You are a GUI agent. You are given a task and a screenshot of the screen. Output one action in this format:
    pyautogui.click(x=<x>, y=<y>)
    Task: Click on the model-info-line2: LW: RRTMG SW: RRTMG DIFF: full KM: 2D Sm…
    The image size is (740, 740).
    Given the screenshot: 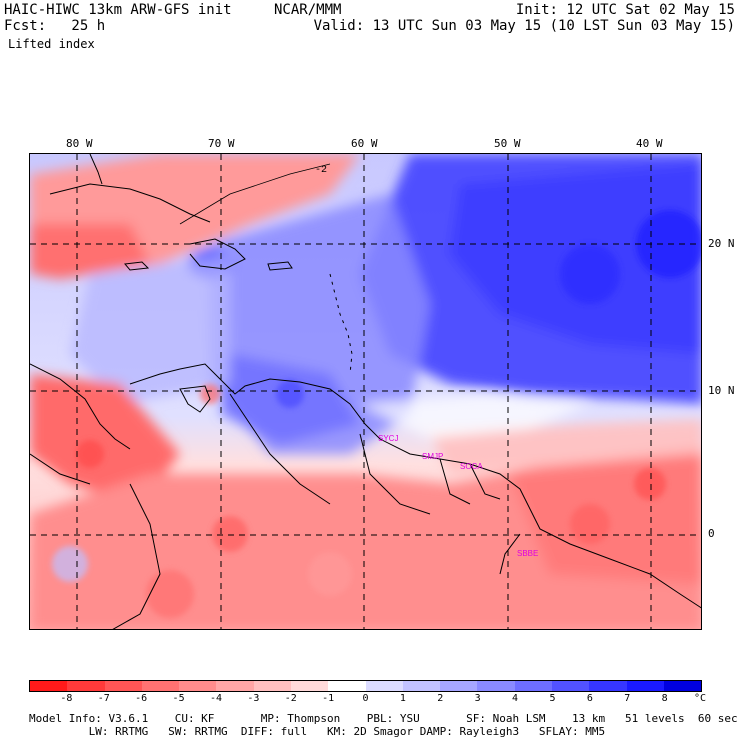 What is the action you would take?
    pyautogui.click(x=317, y=731)
    